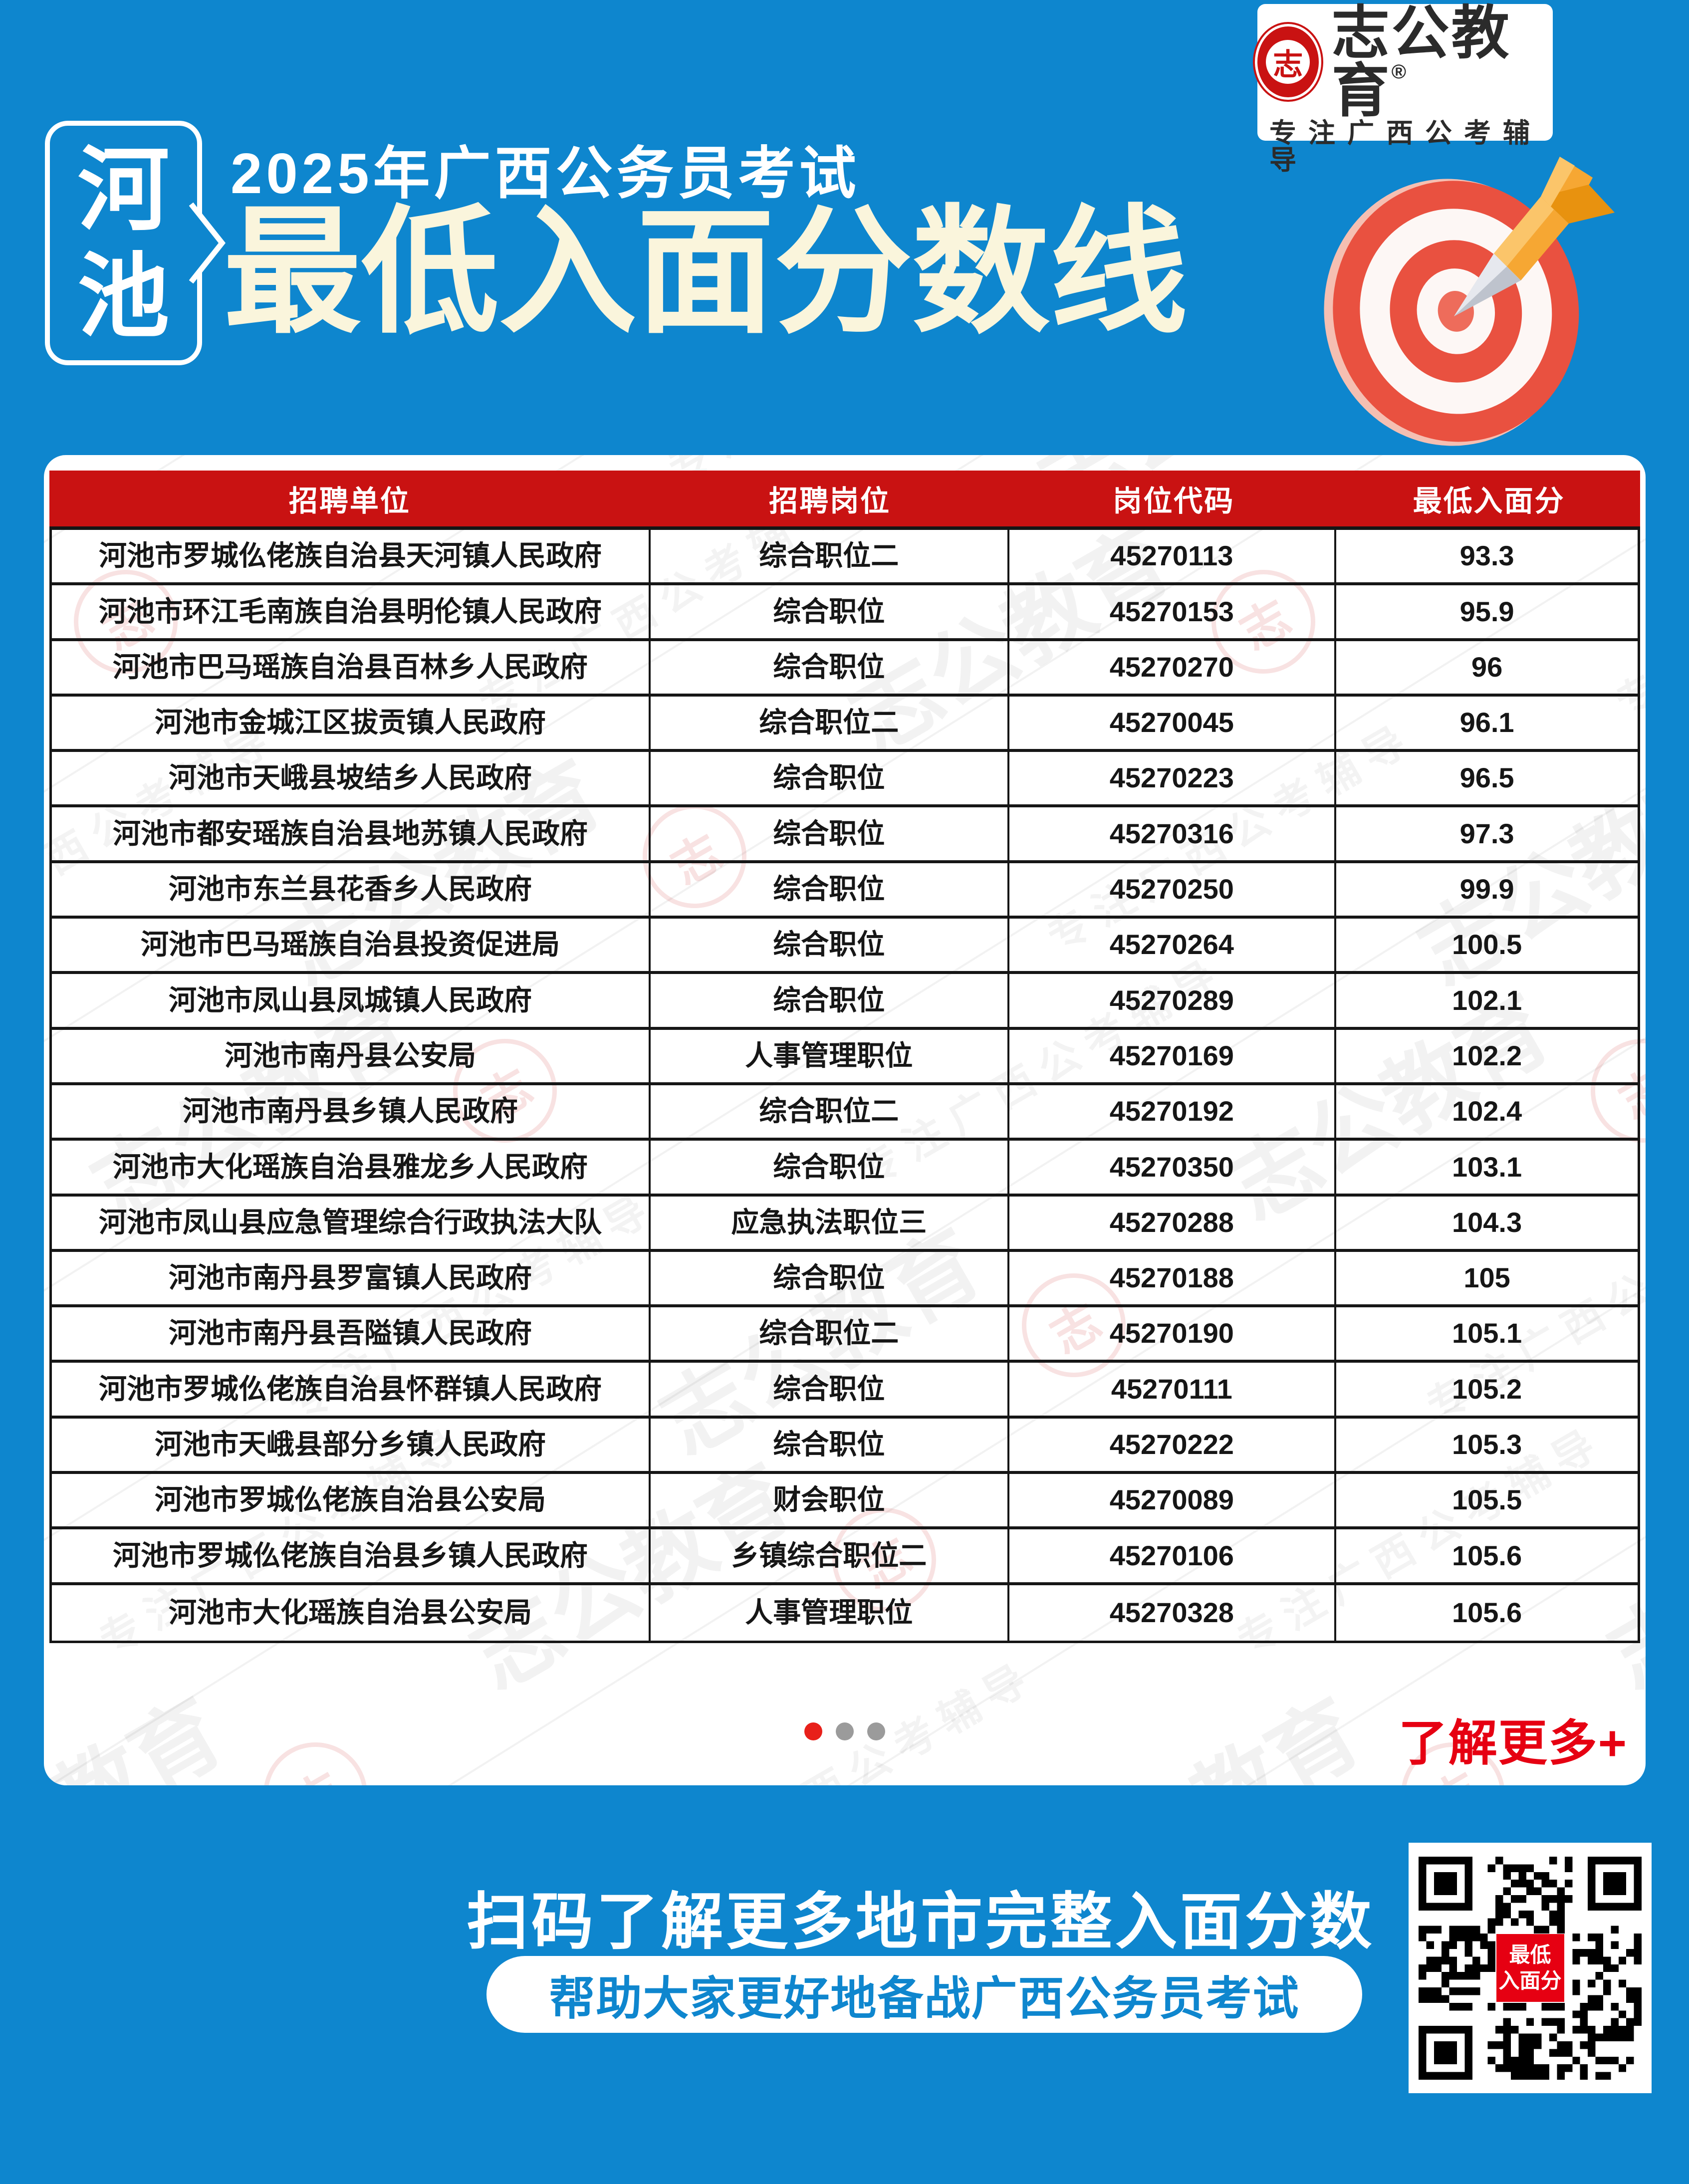  Describe the element at coordinates (1173, 1613) in the screenshot. I see `cell-code: 45270328` at that location.